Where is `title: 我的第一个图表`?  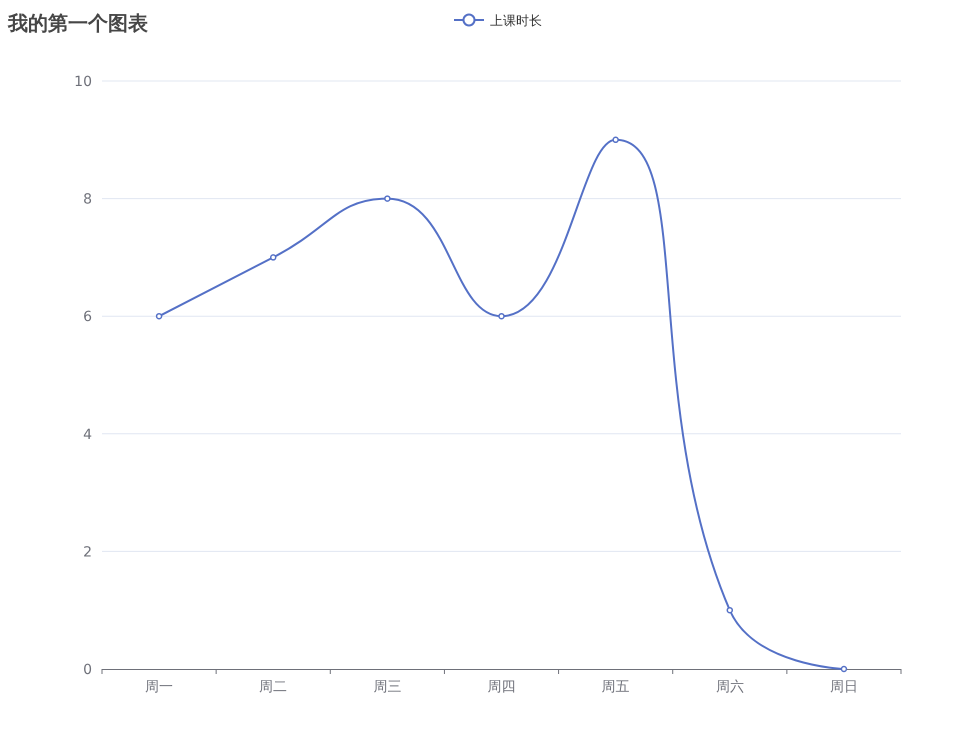
title: 我的第一个图表 is located at coordinates (78, 23).